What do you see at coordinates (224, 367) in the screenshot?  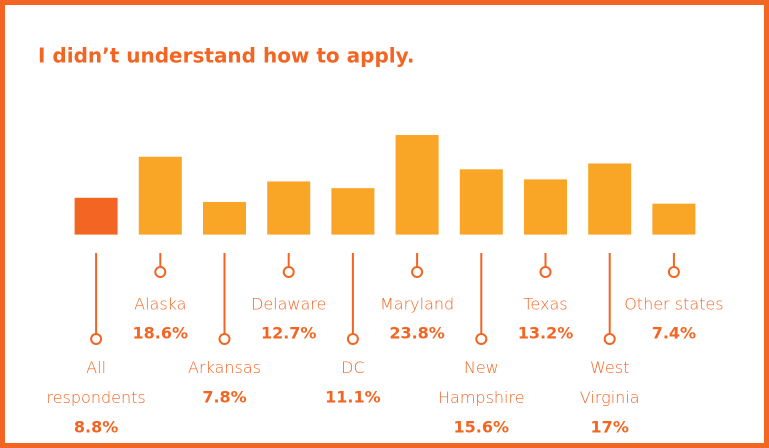 I see `category-label: Arkansas` at bounding box center [224, 367].